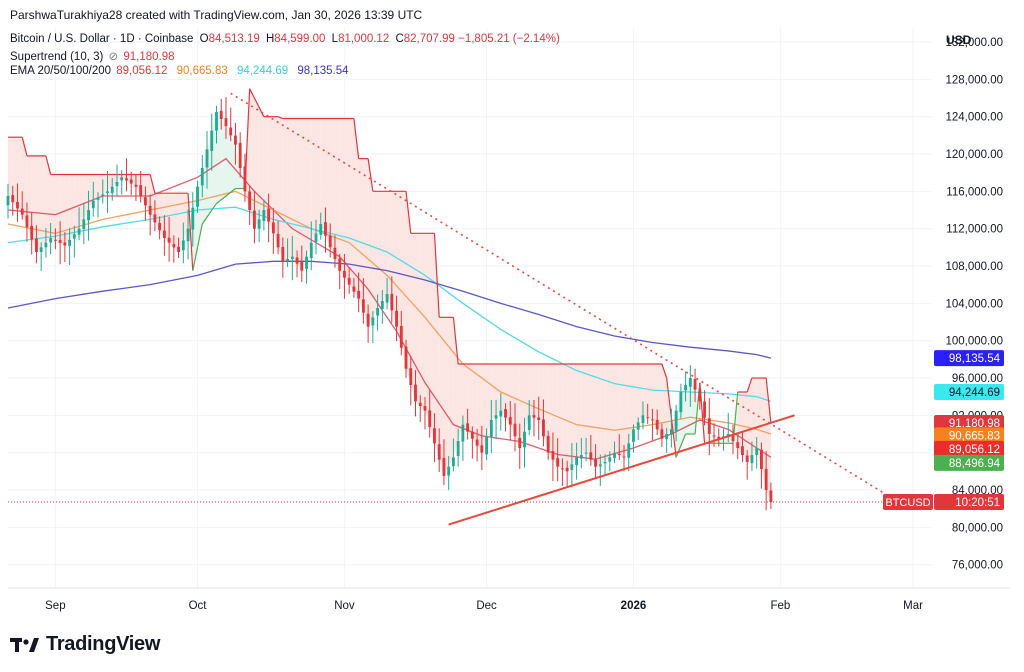 The width and height of the screenshot is (1024, 672). I want to click on ema200-value: 98,135.54, so click(323, 71).